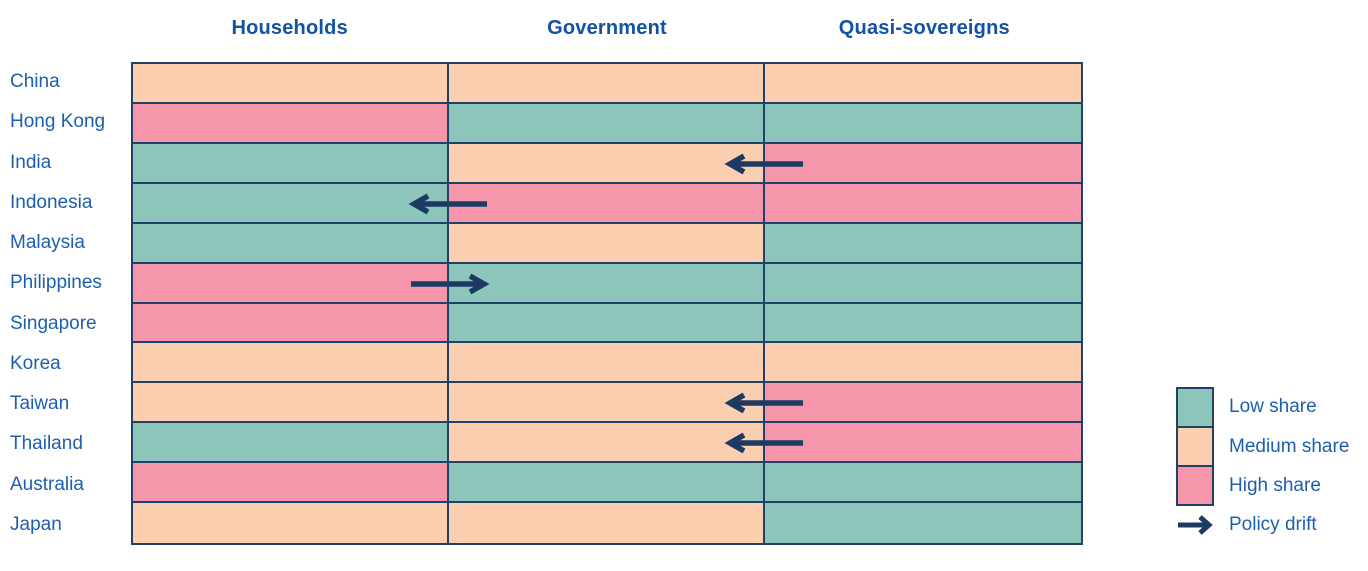 This screenshot has height=571, width=1368. I want to click on row-label: Japan, so click(36, 524).